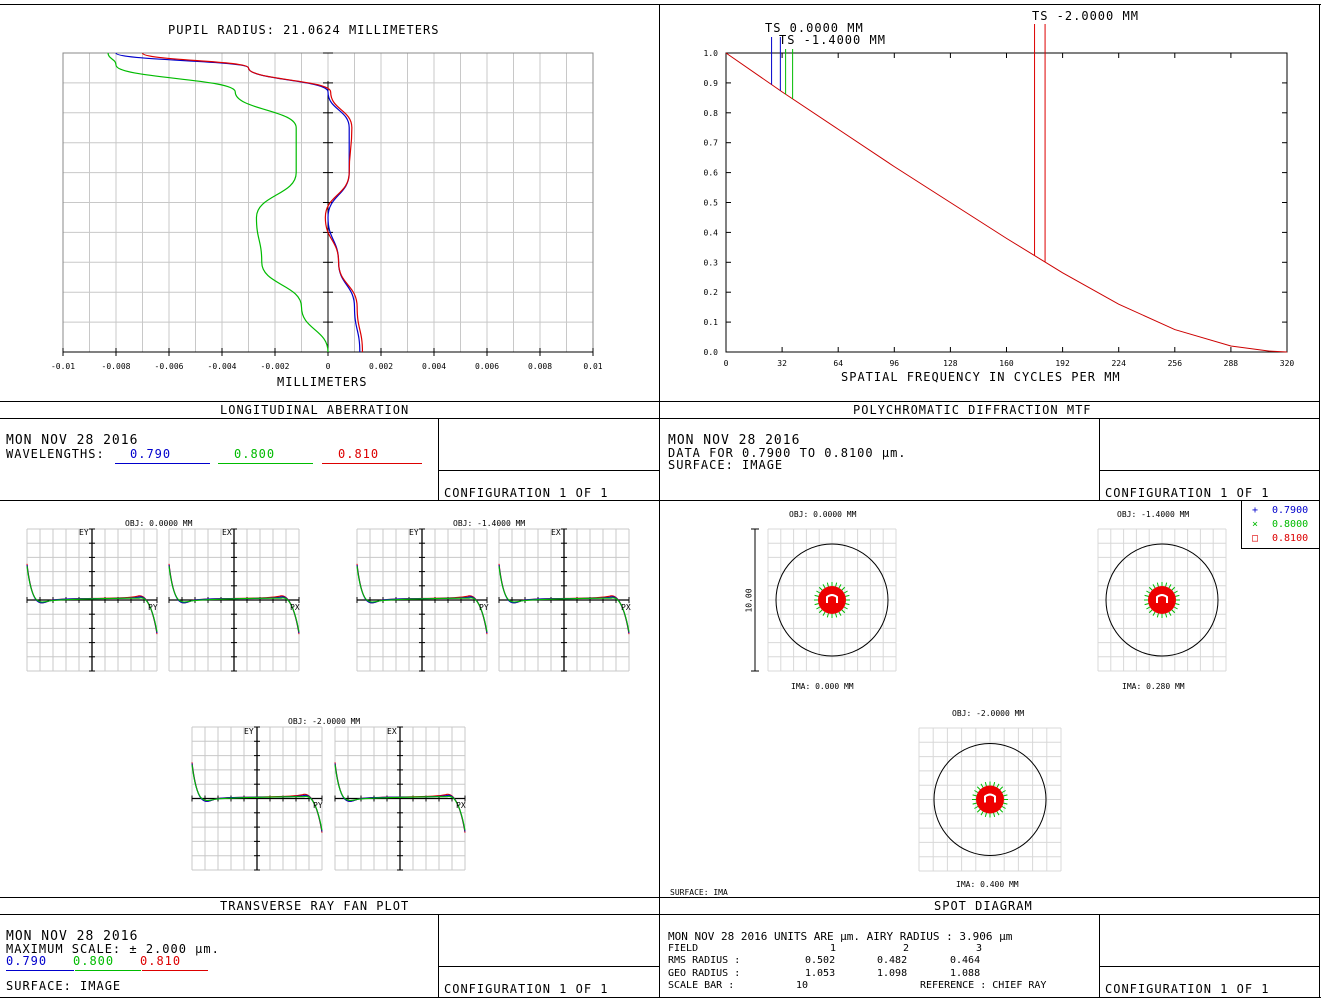 The width and height of the screenshot is (1321, 1000). What do you see at coordinates (704, 960) in the screenshot?
I see `spot-row-rms-label: RMS RADIUS :` at bounding box center [704, 960].